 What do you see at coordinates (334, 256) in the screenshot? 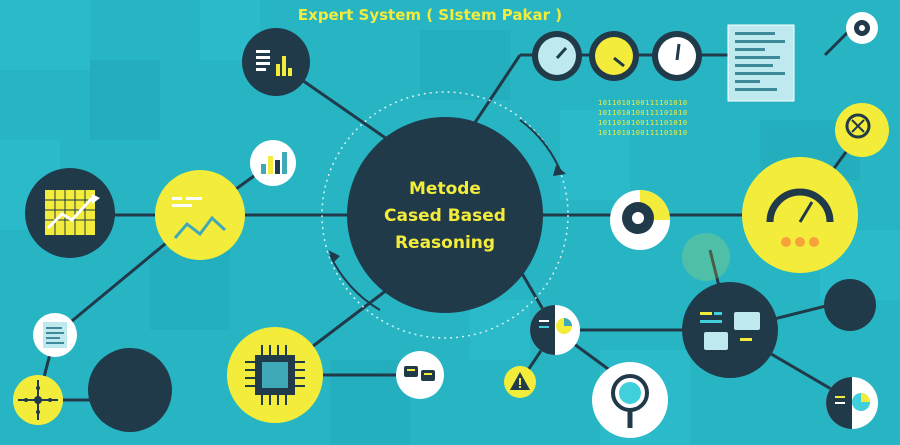
I see `orbit-arrowhead-bottom` at bounding box center [334, 256].